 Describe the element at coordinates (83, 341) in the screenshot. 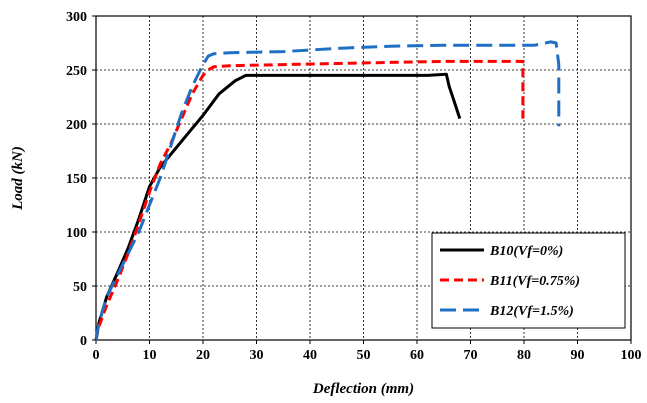

I see `y-tick-label: 0` at that location.